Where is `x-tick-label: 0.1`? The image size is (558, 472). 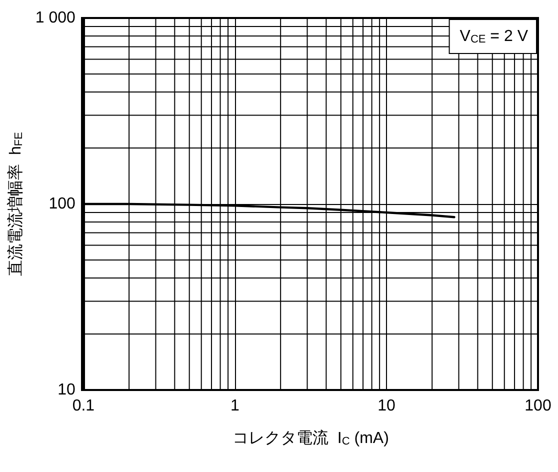 x-tick-label: 0.1 is located at coordinates (83, 406).